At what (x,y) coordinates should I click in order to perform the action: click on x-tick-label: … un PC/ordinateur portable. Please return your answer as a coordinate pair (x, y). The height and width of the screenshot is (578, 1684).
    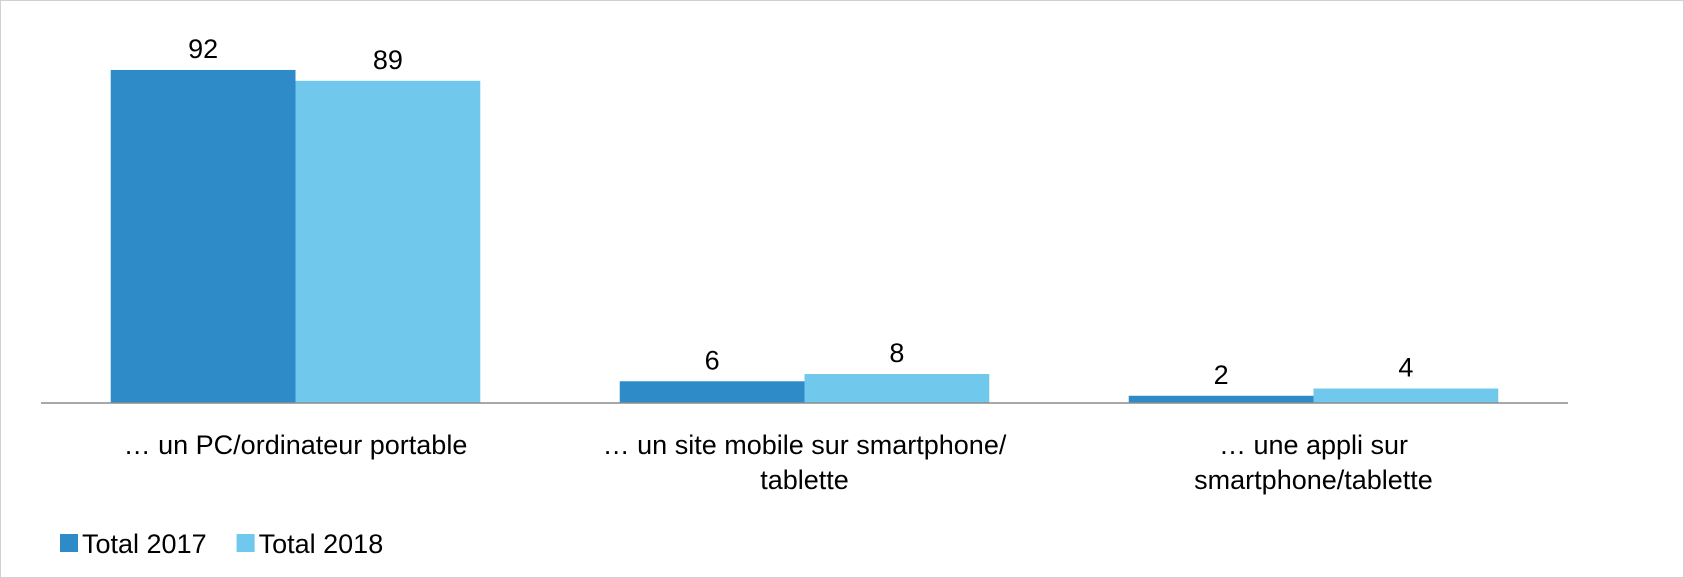
    Looking at the image, I should click on (295, 445).